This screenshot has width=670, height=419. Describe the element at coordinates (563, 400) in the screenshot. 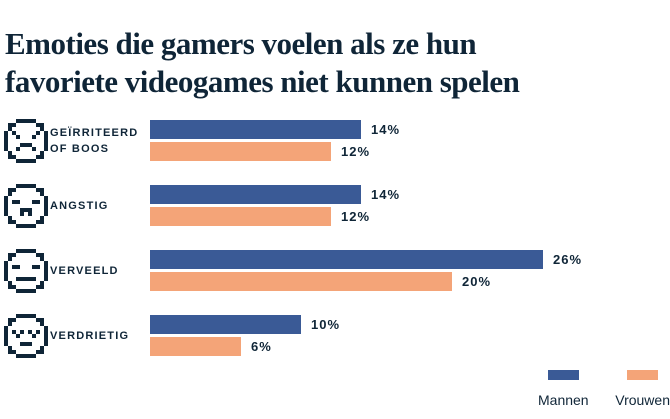

I see `legend-label-mannen: Mannen` at that location.